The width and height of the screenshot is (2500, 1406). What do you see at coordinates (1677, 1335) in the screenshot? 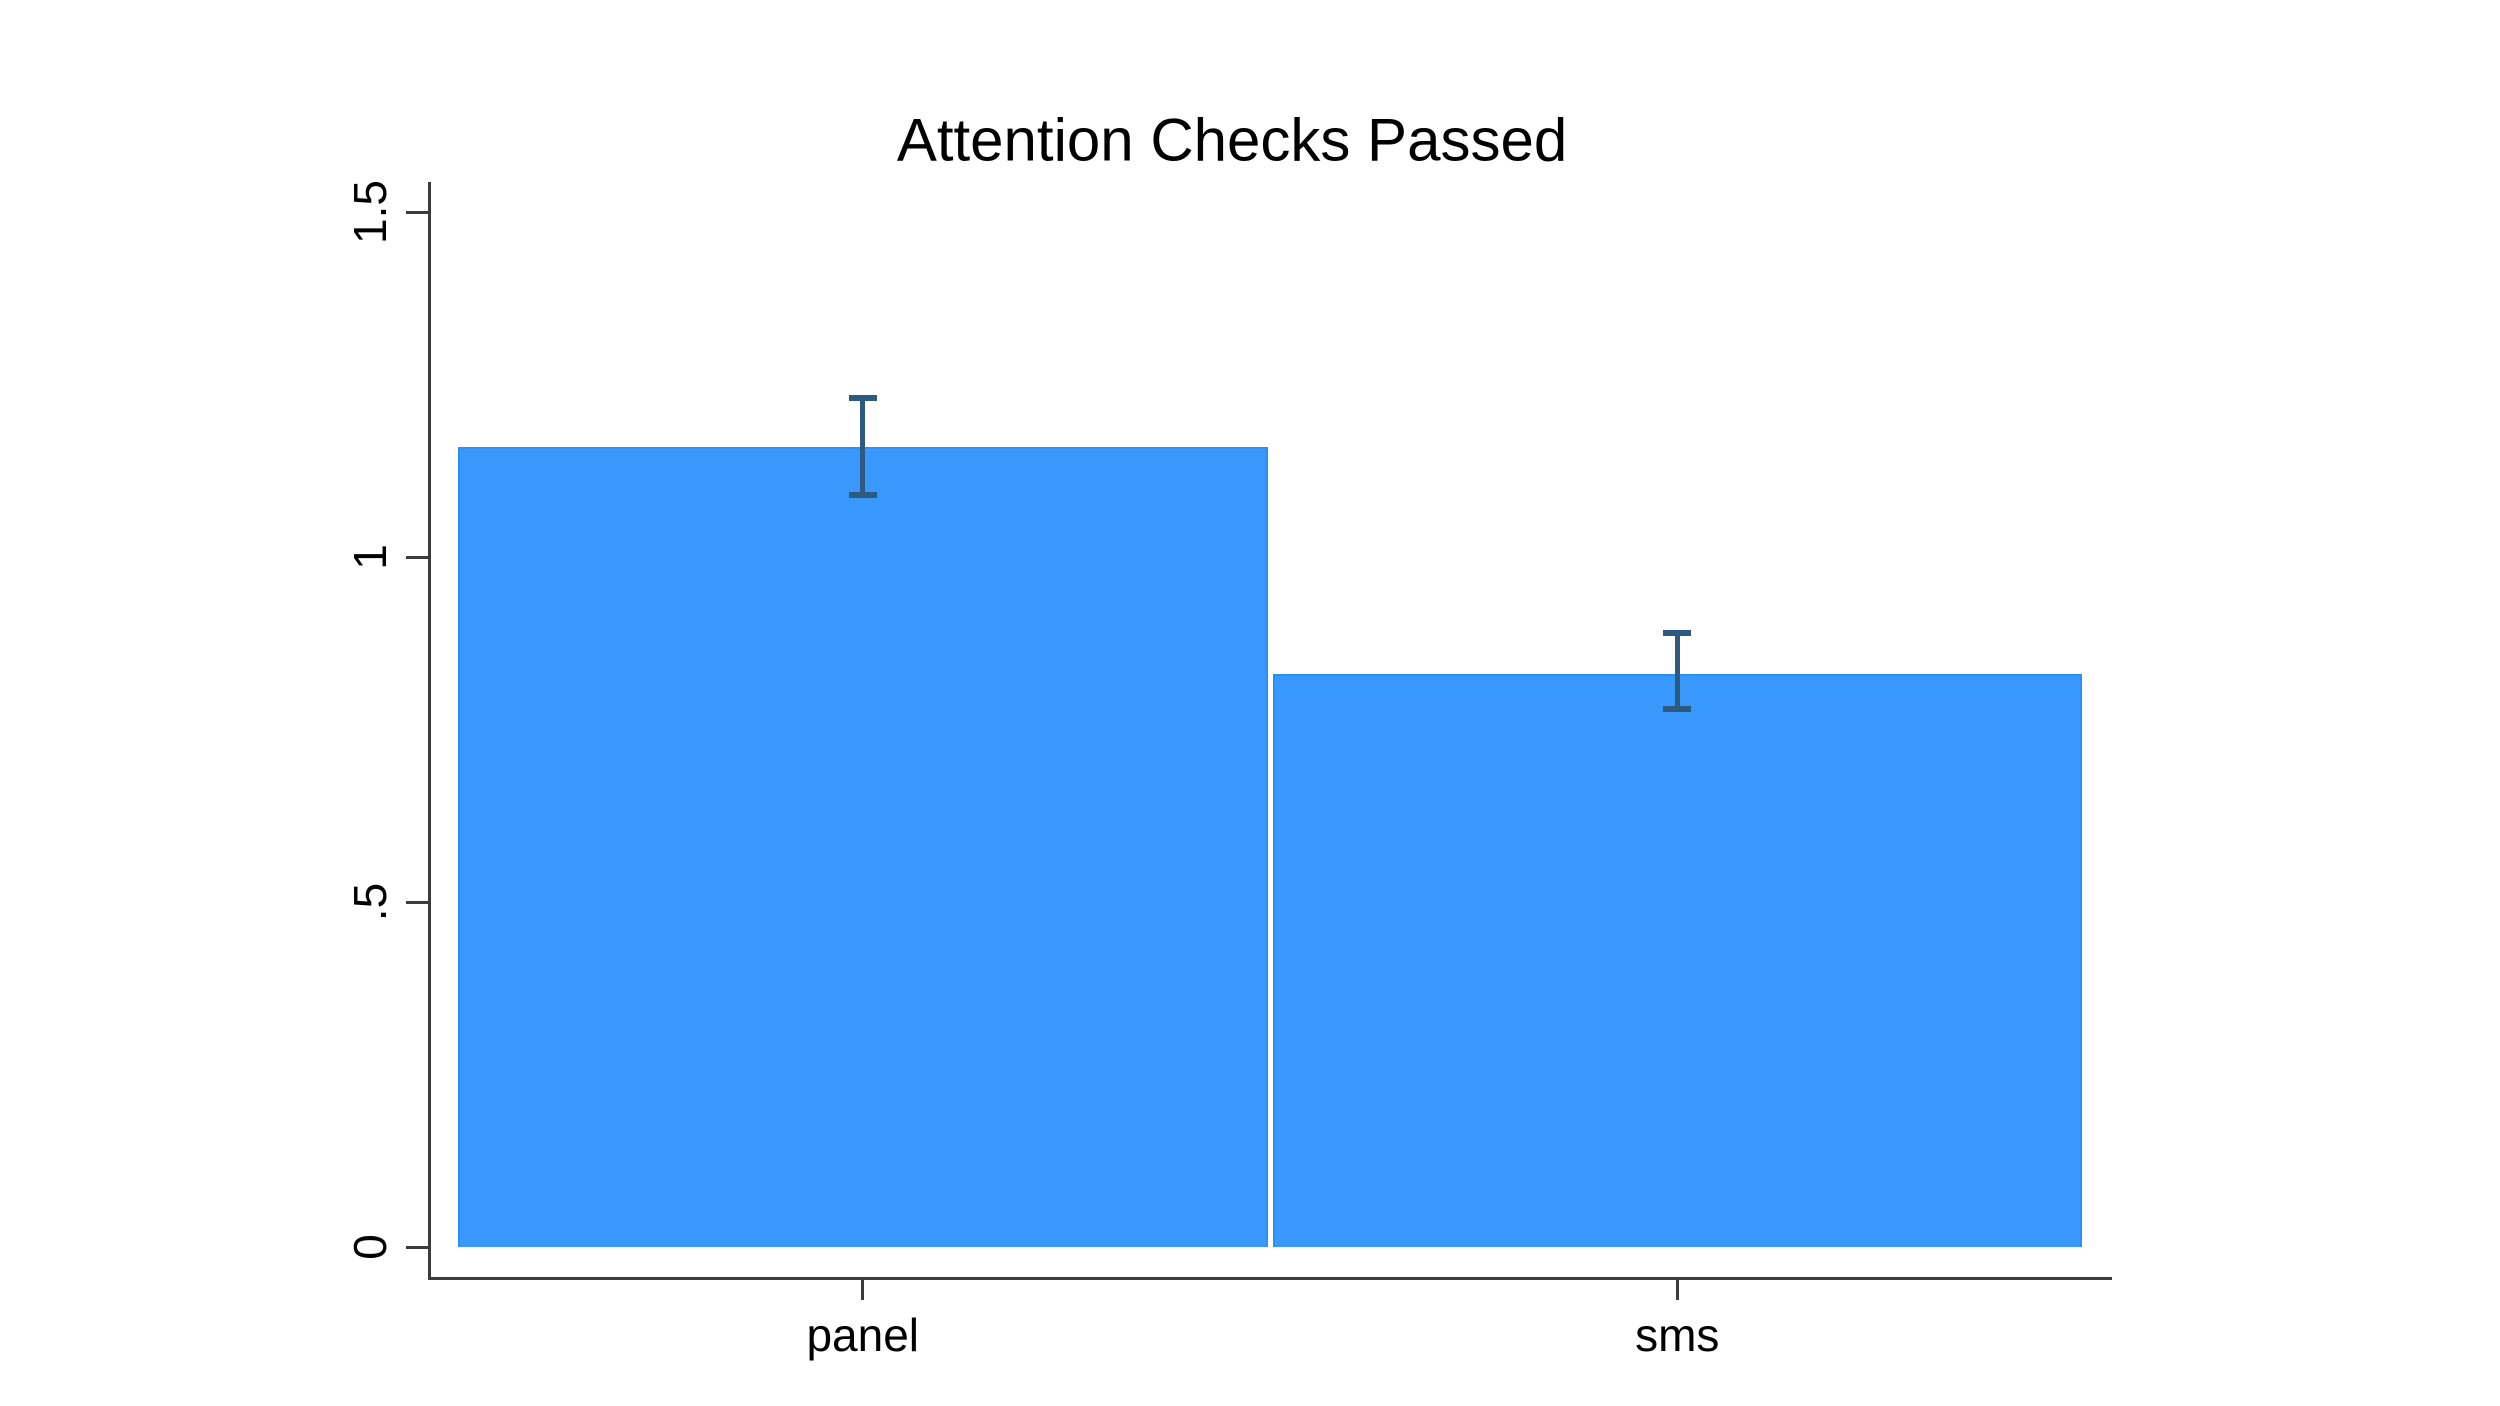
I see `x-tick-label-sms: sms` at bounding box center [1677, 1335].